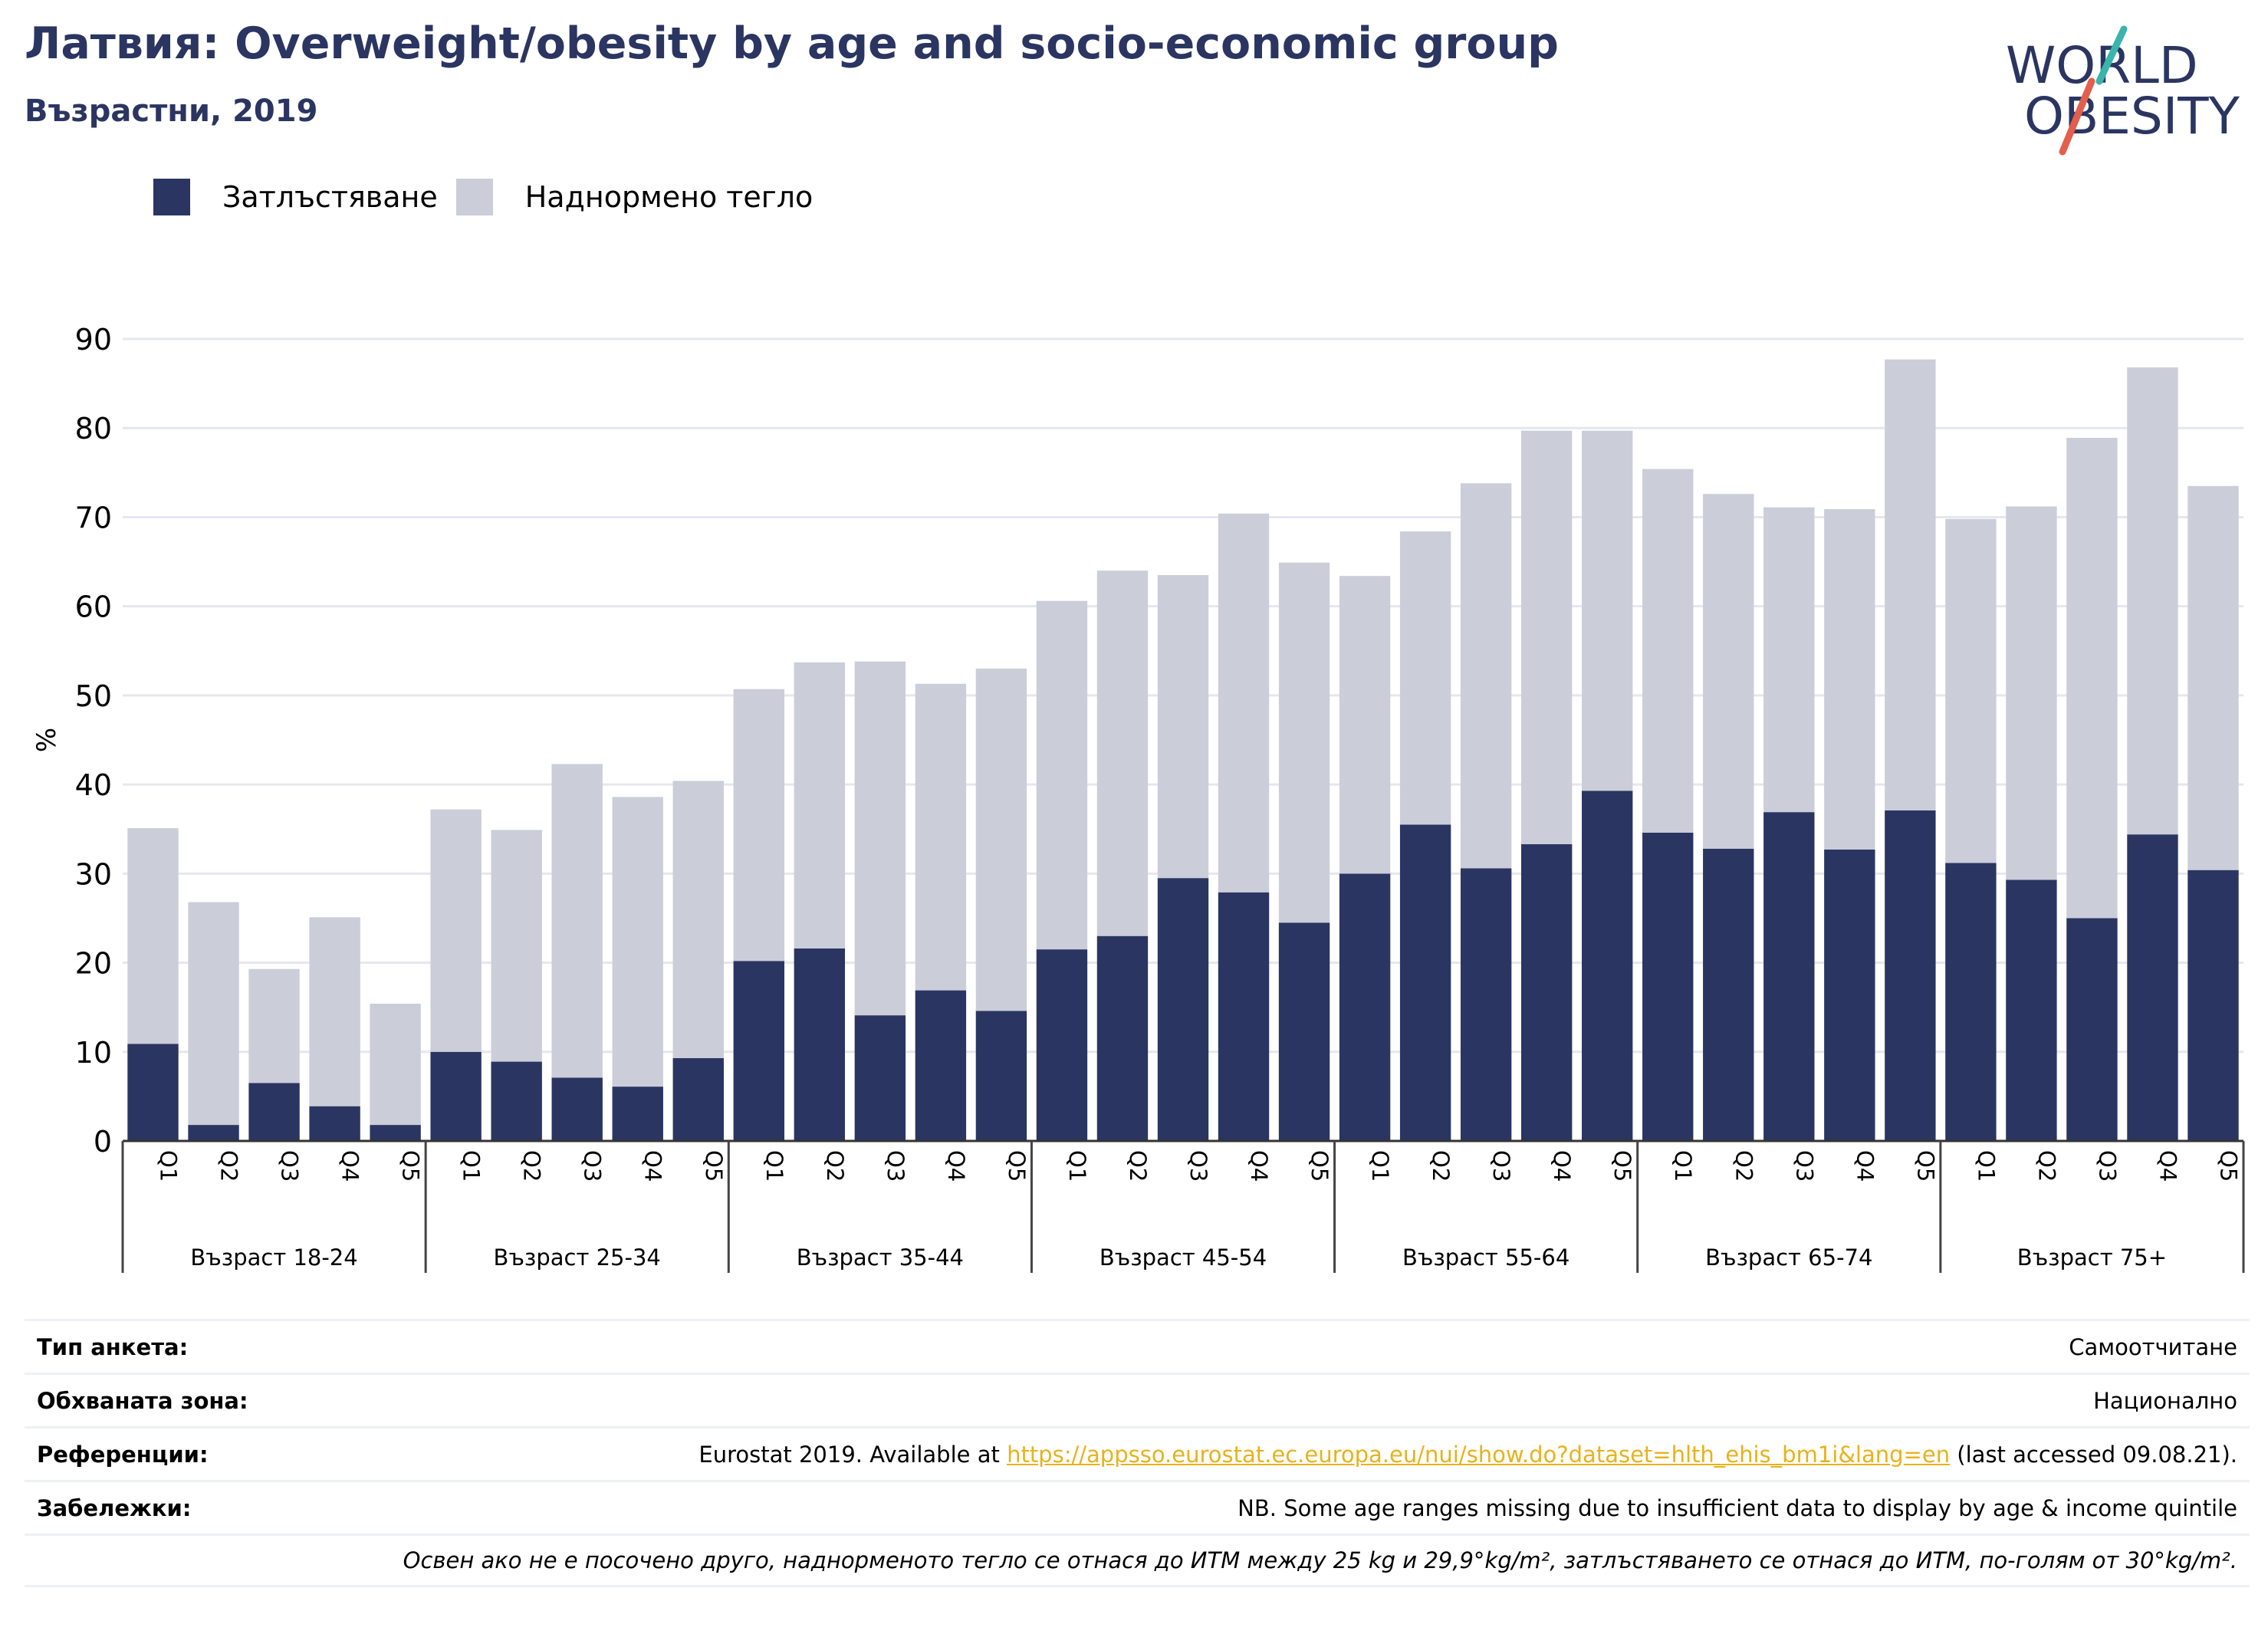 Image resolution: width=2268 pixels, height=1634 pixels. Describe the element at coordinates (93, 1053) in the screenshot. I see `y-tick-label: 10` at that location.